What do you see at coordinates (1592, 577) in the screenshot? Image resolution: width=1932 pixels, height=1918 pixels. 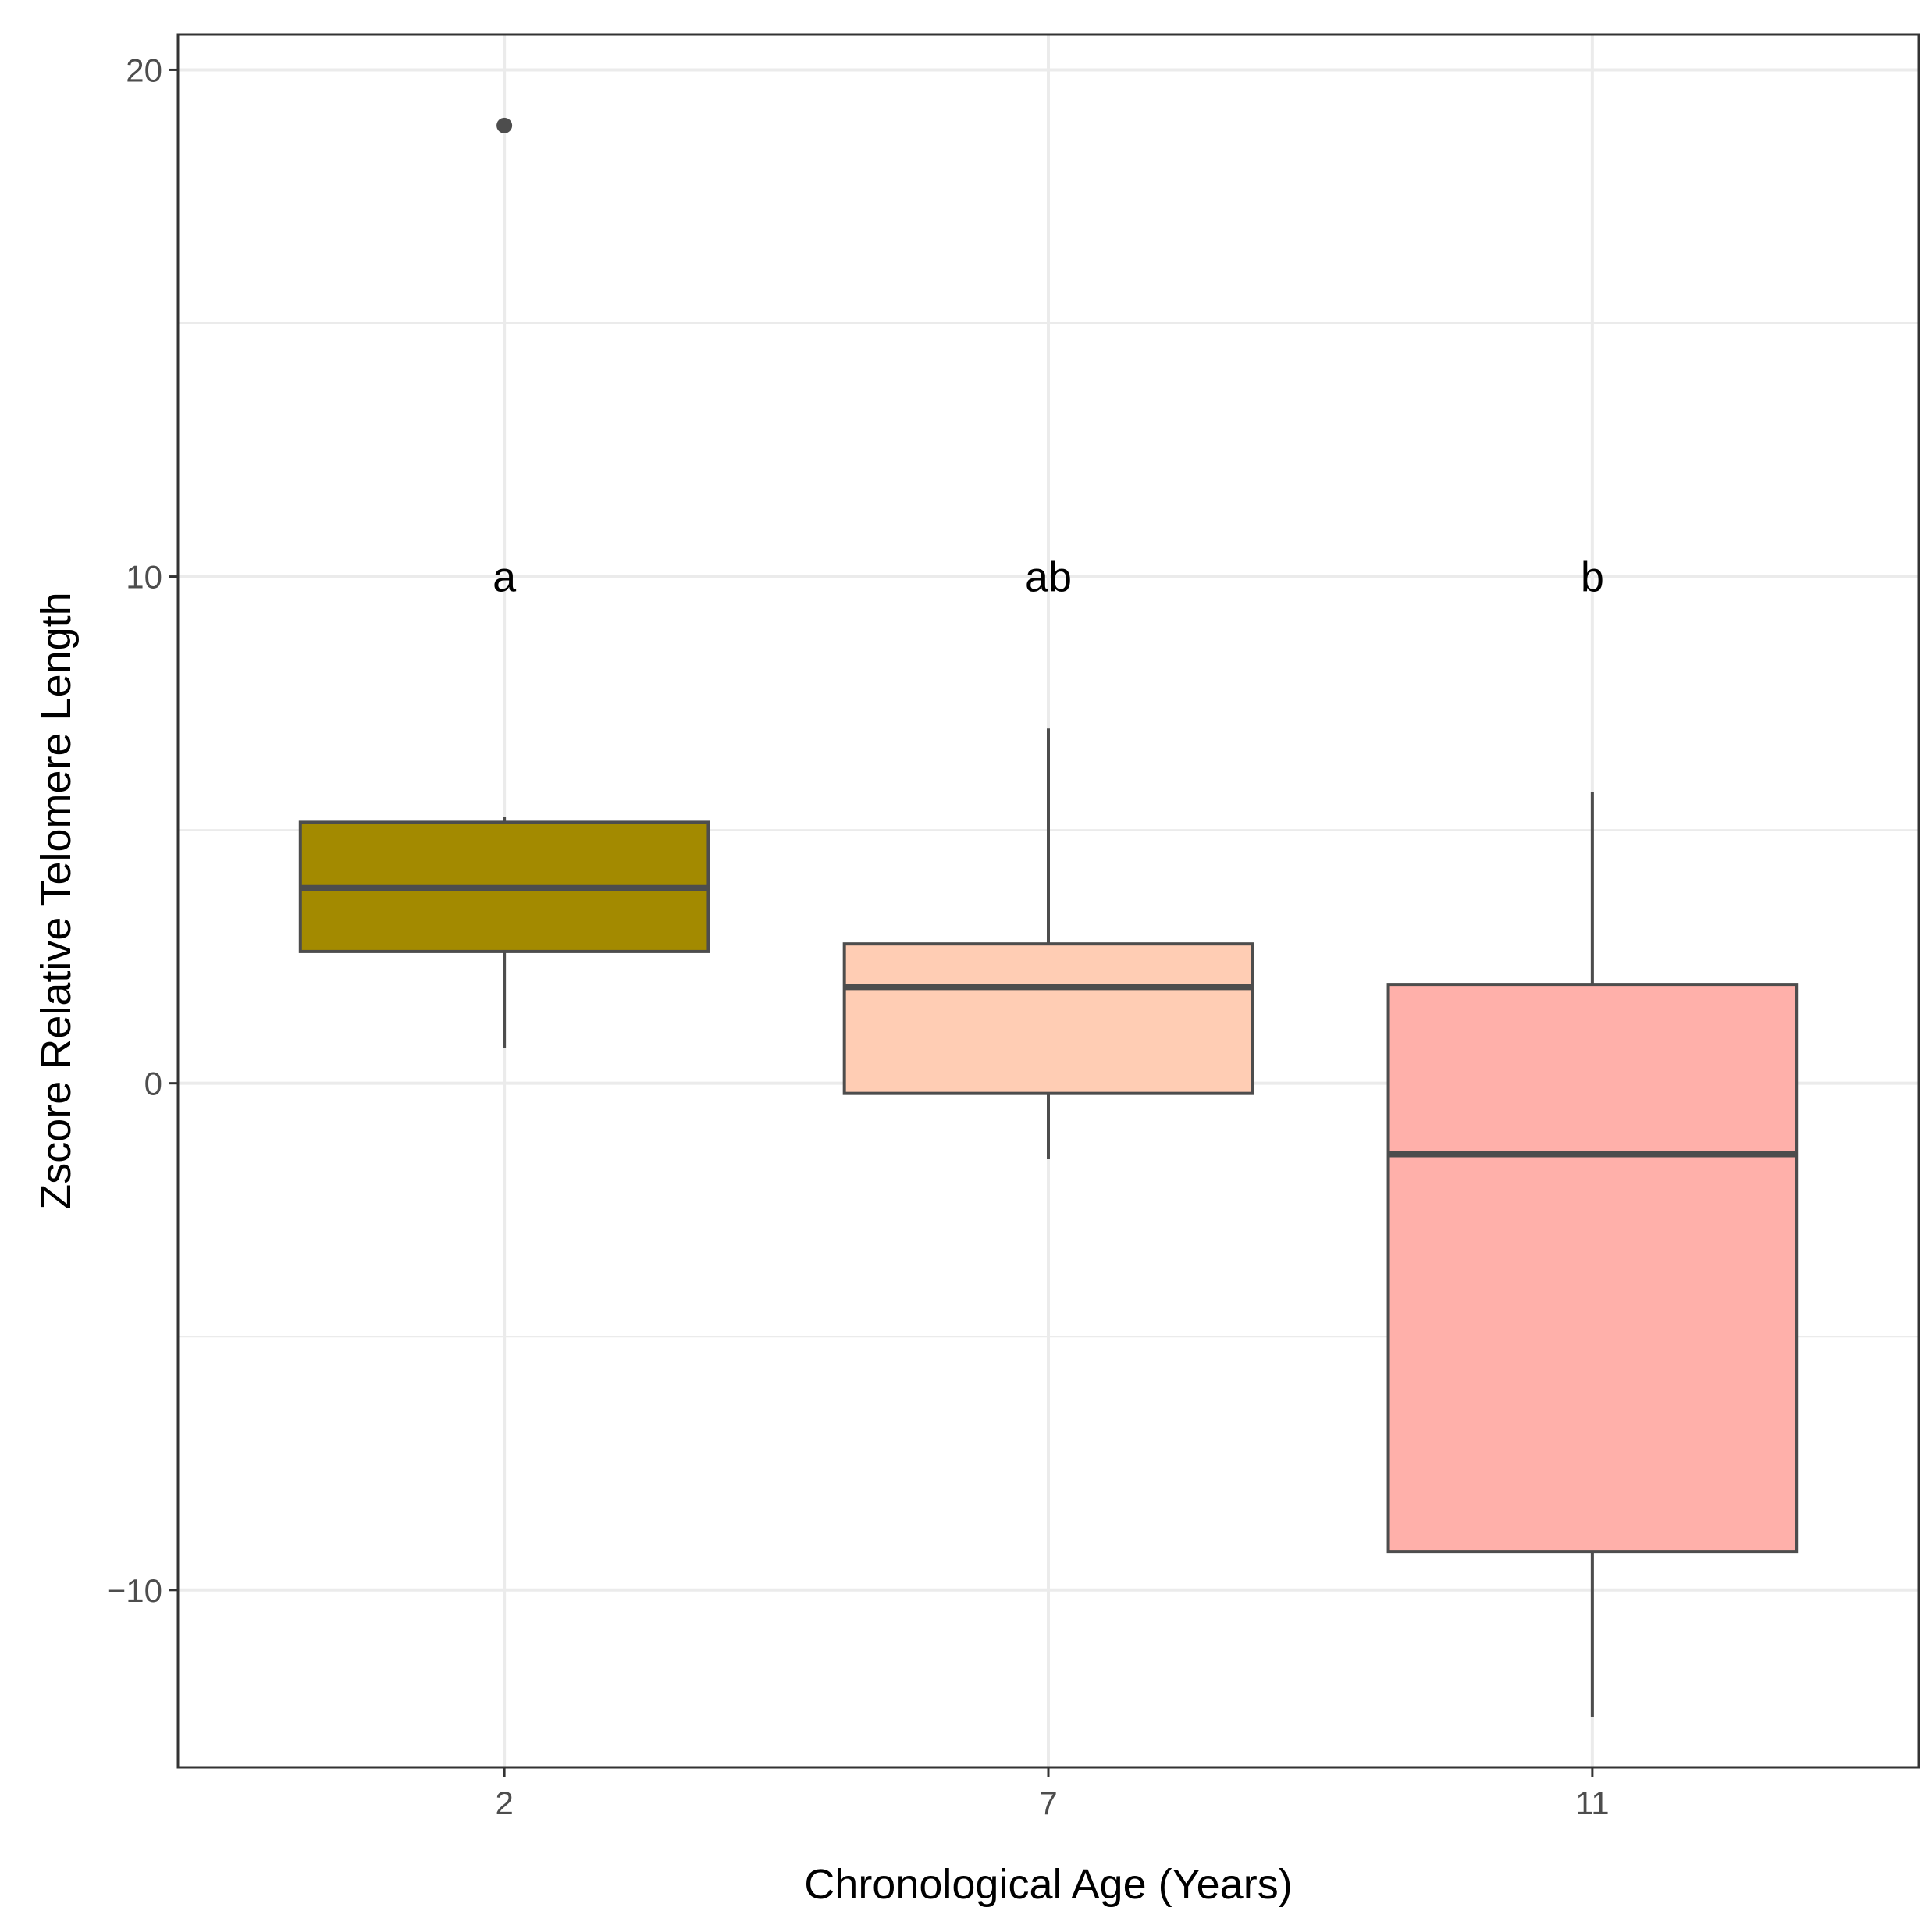 I see `annotation-label: b` at bounding box center [1592, 577].